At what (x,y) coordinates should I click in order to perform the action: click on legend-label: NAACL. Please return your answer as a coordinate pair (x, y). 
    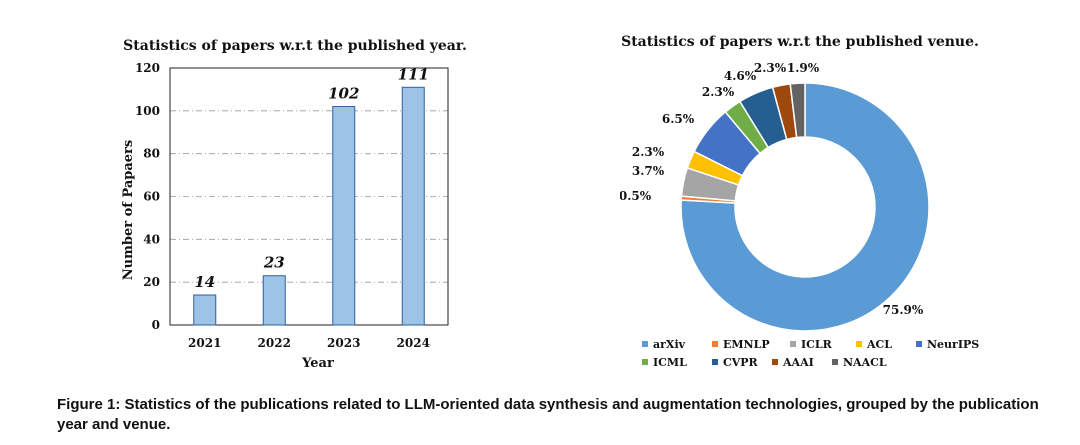
    Looking at the image, I should click on (865, 362).